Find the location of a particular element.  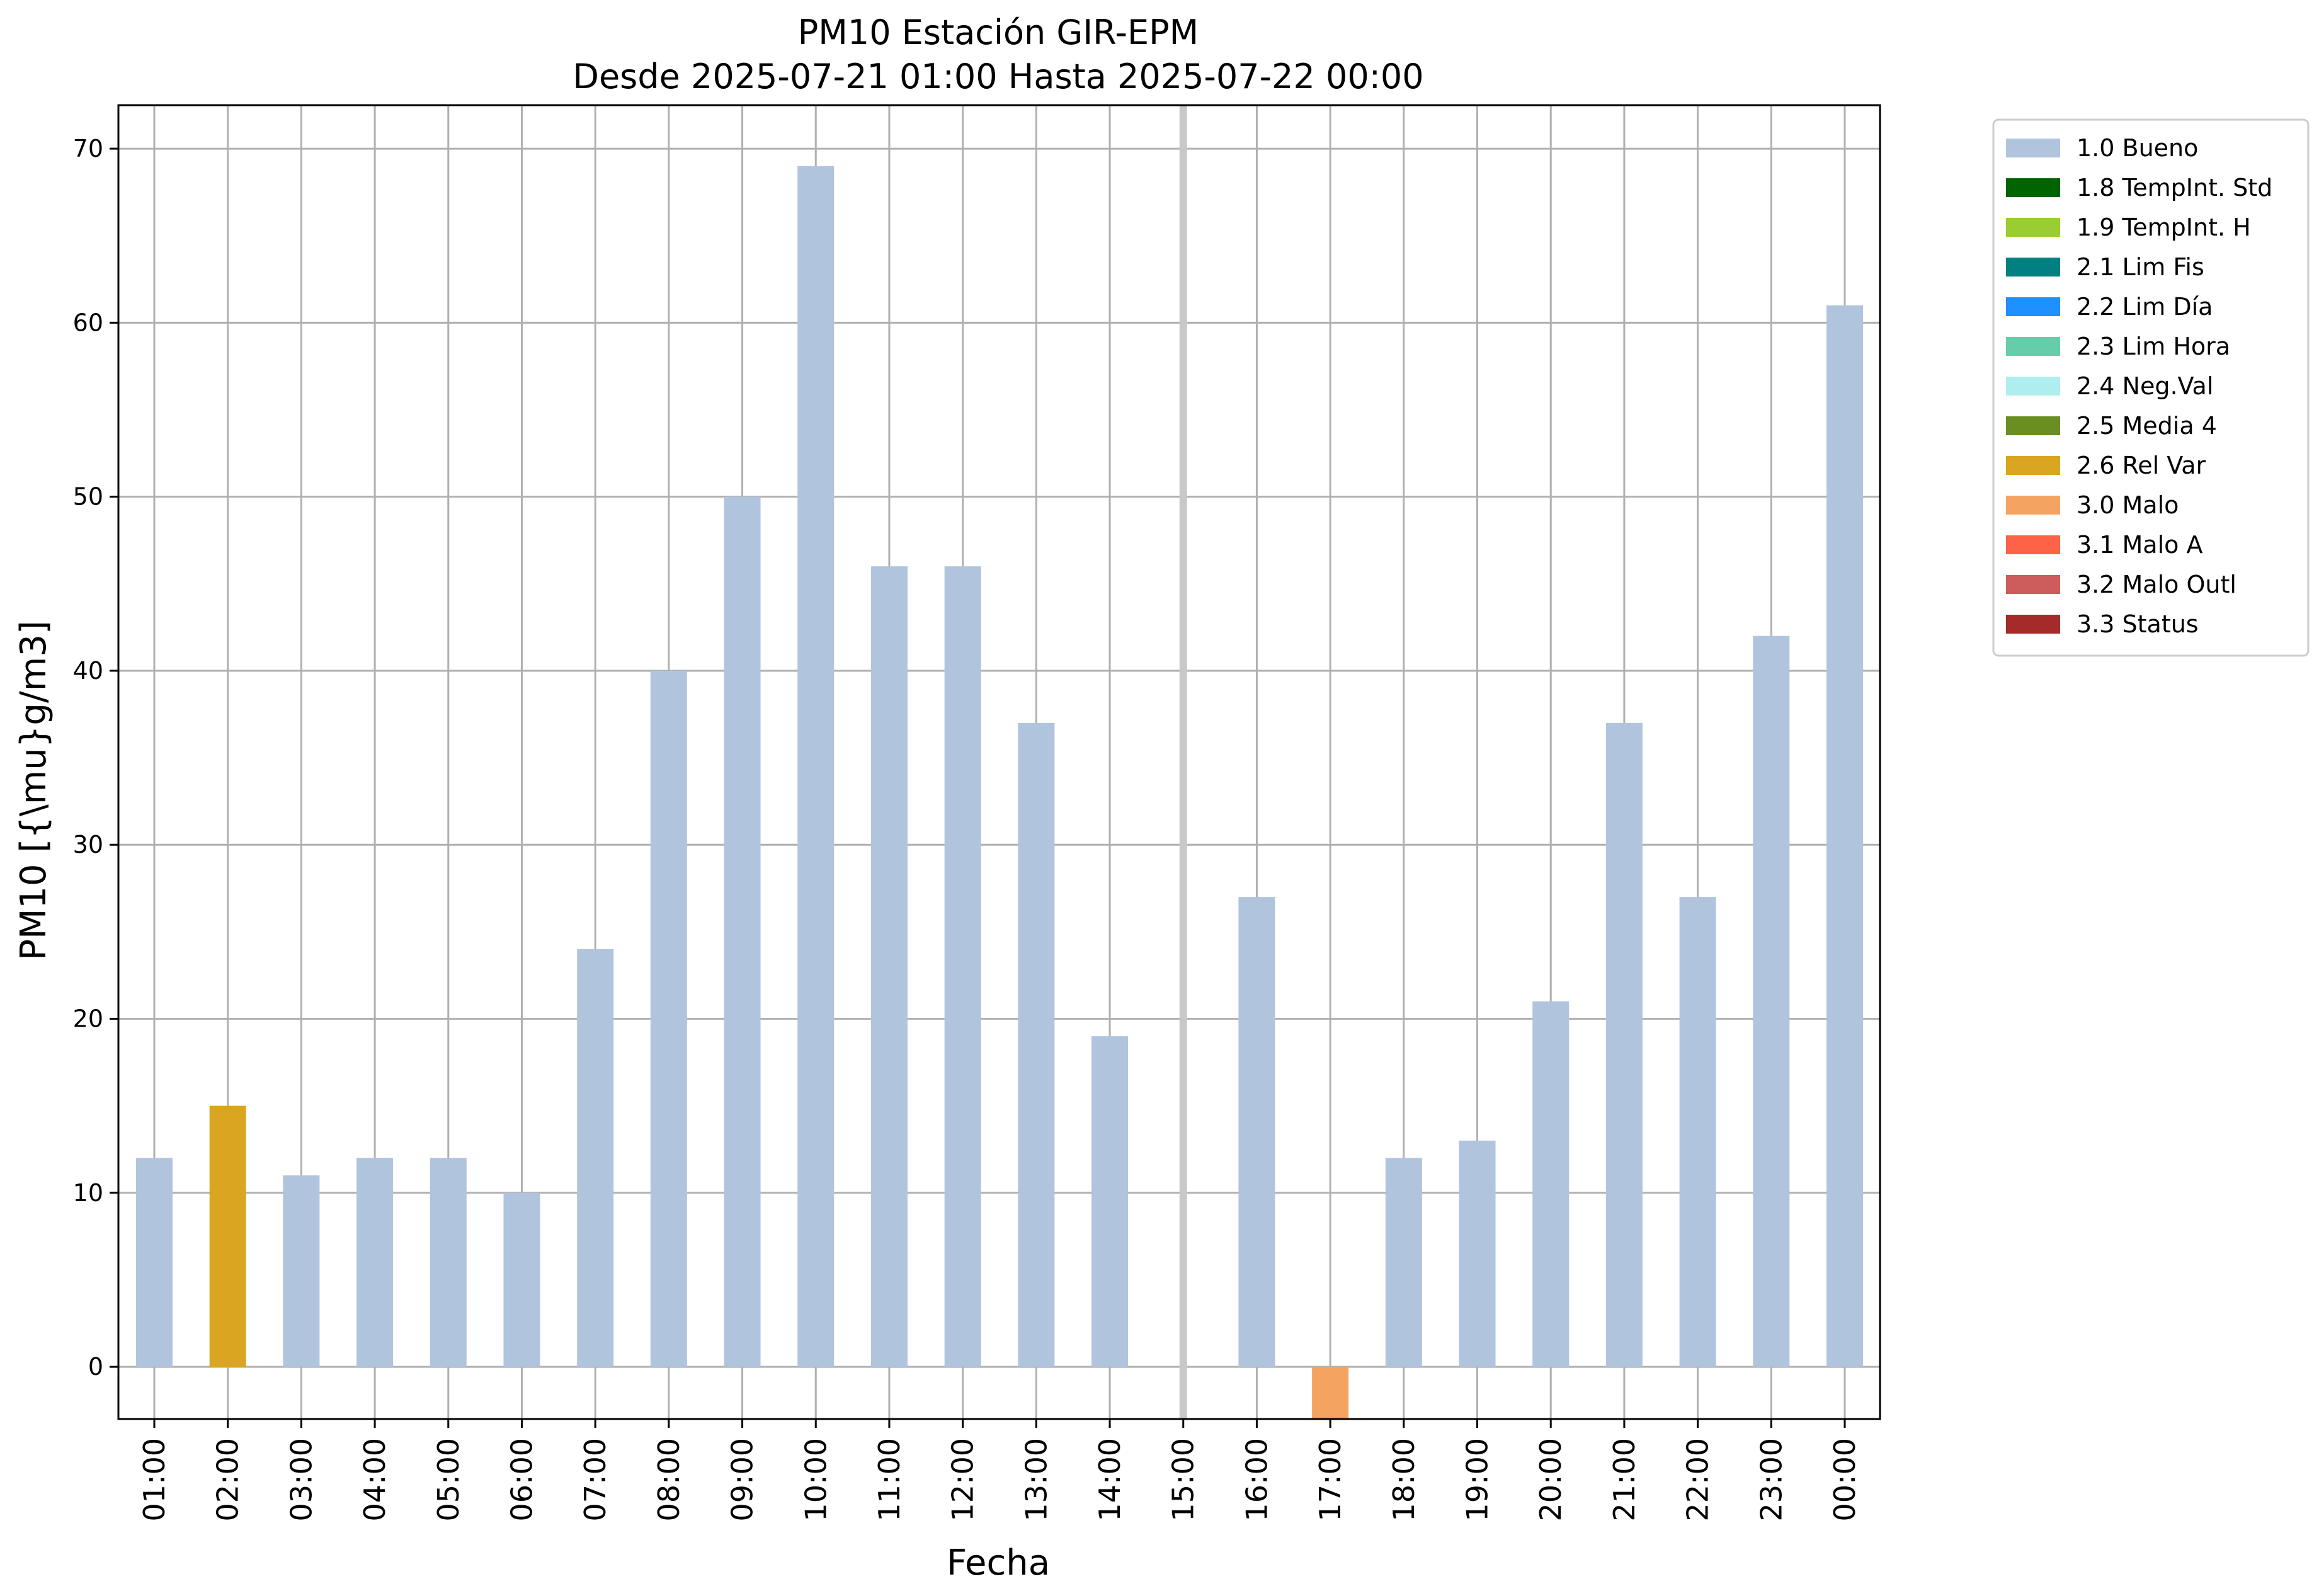

x-tick-label: 16:00 is located at coordinates (1256, 1480).